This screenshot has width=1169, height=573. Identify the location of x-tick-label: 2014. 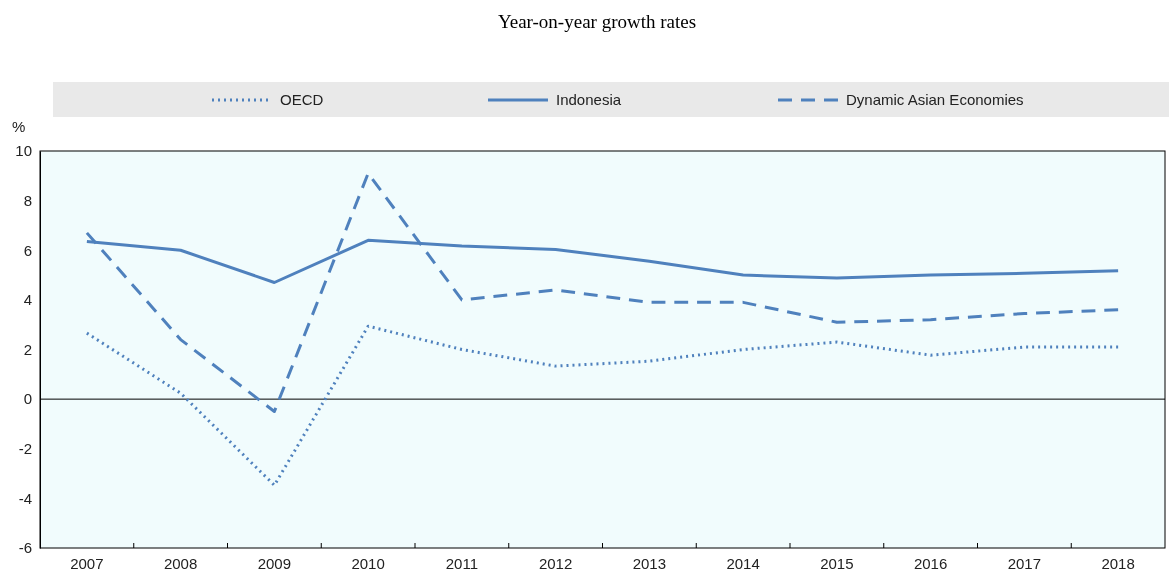
(743, 563).